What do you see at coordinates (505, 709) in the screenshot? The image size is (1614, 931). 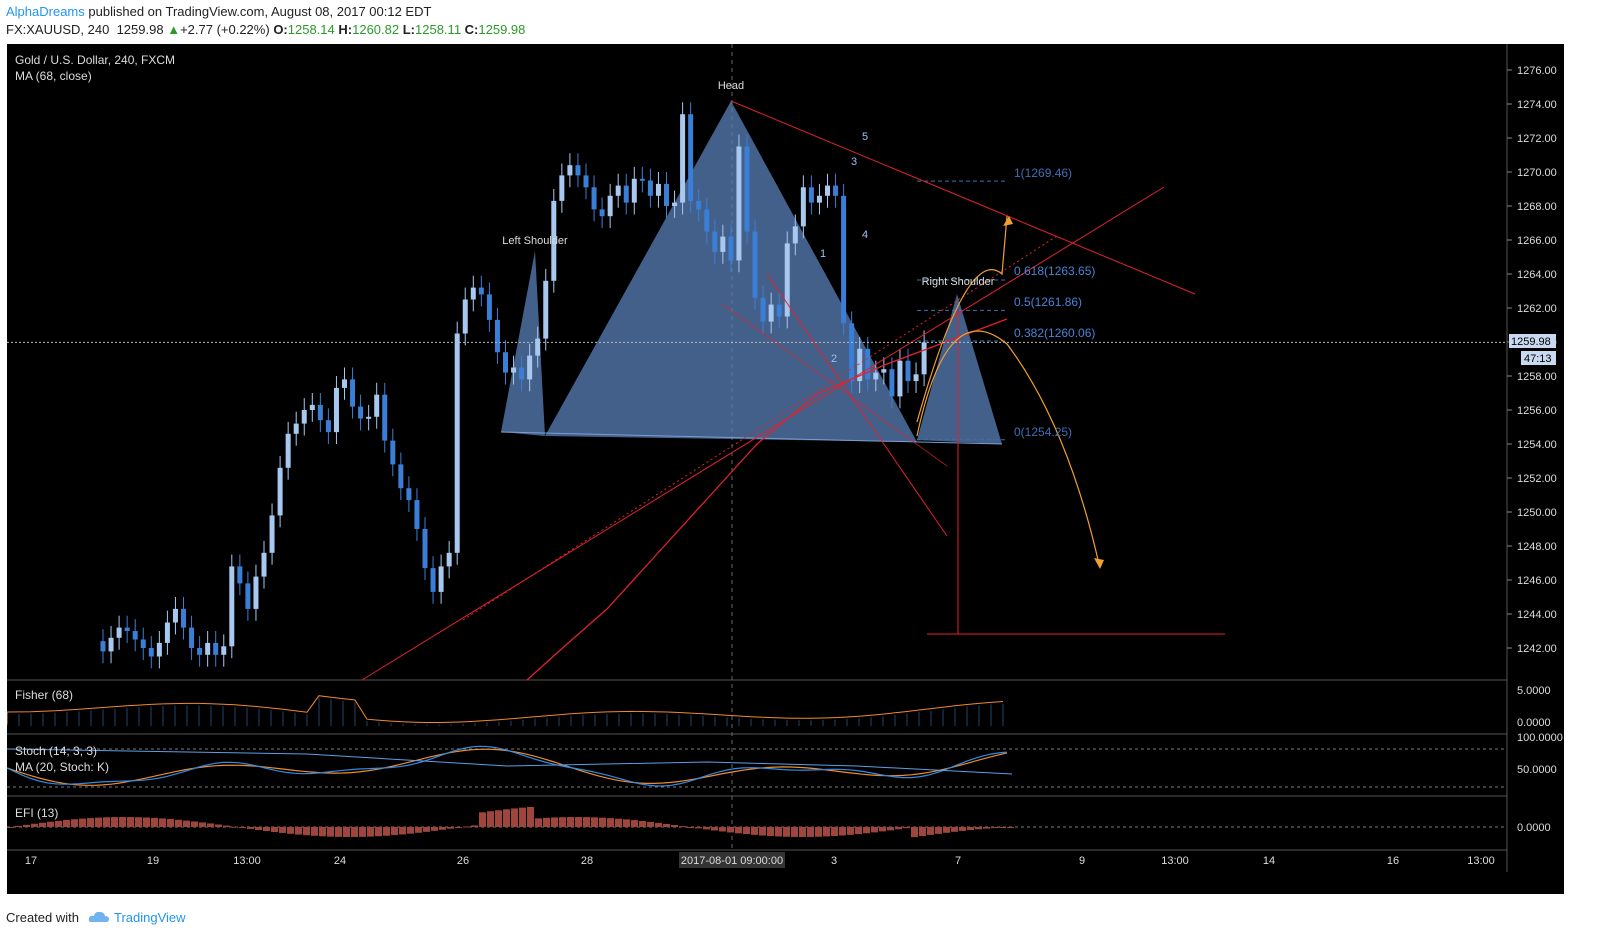 I see `fisher-line` at bounding box center [505, 709].